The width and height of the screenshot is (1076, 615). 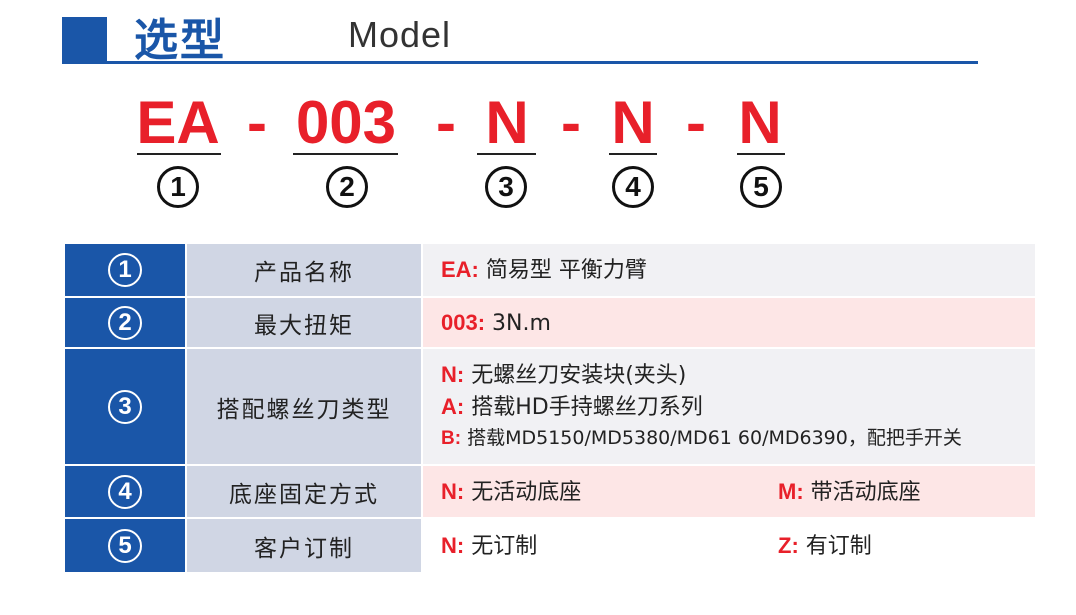 I want to click on row-number-cell: 5, so click(x=125, y=545).